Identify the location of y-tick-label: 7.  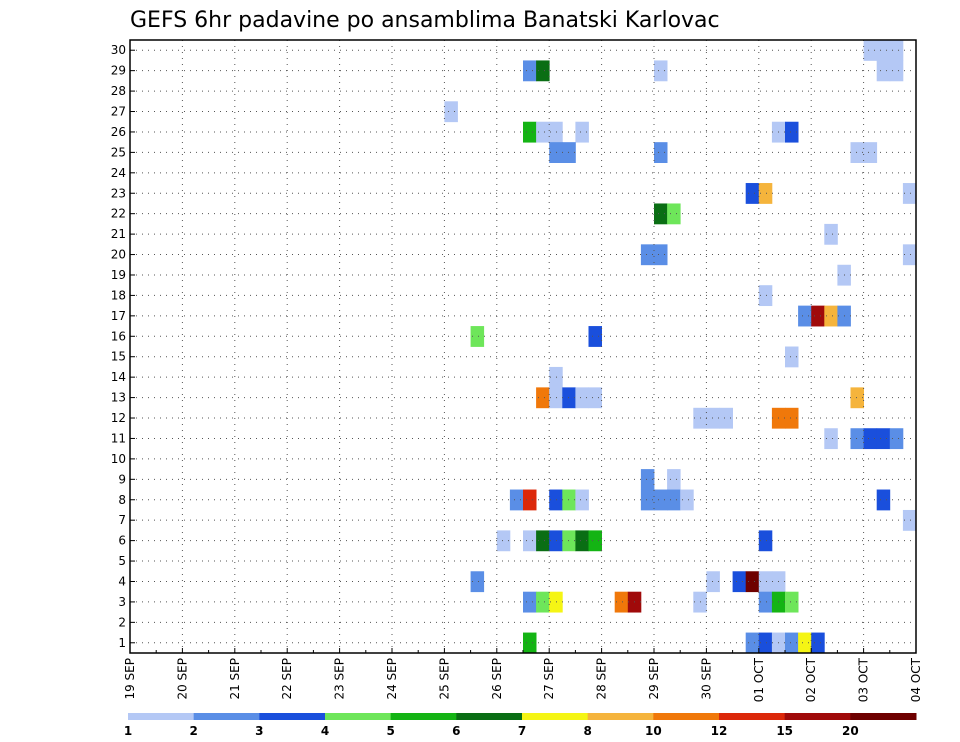
(122, 520).